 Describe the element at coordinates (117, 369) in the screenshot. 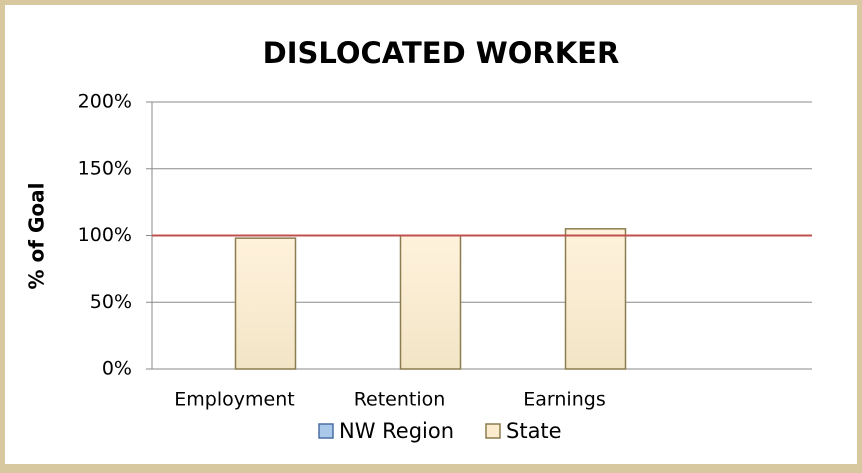

I see `y-tick-label: 0%` at that location.